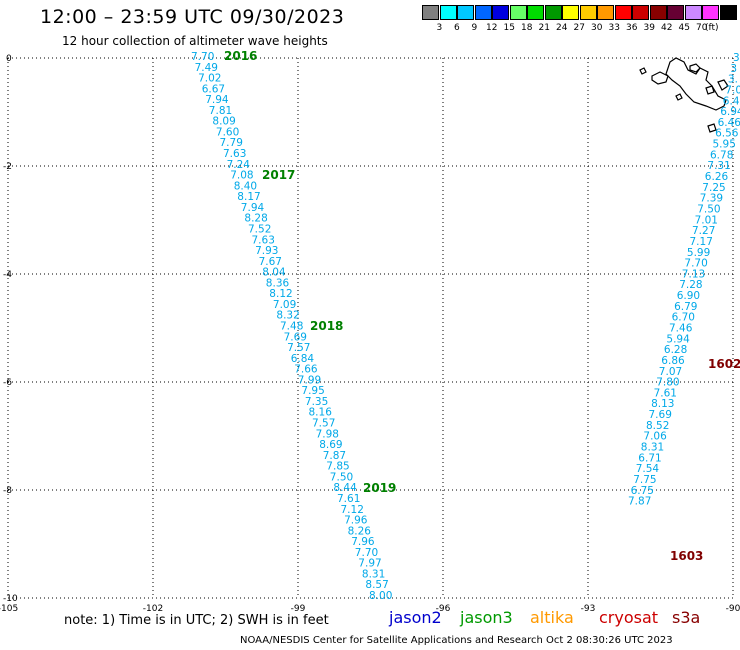 This screenshot has height=650, width=740. Describe the element at coordinates (733, 609) in the screenshot. I see `lon-tick-label: -90` at that location.